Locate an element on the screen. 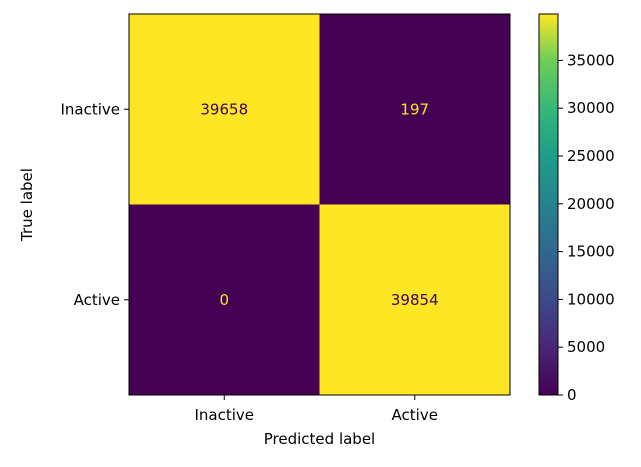  y-axis-ticks: Inactive Active is located at coordinates (94, 204).